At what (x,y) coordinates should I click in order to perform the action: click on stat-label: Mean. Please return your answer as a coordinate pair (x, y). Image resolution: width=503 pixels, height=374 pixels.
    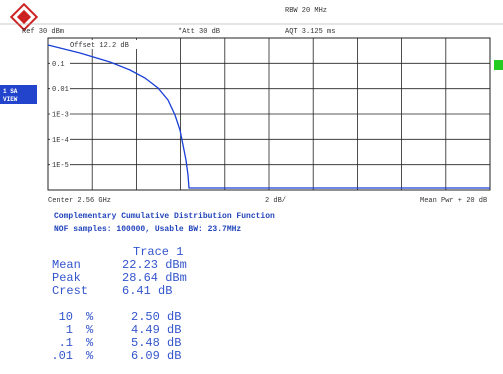
    Looking at the image, I should click on (66, 265).